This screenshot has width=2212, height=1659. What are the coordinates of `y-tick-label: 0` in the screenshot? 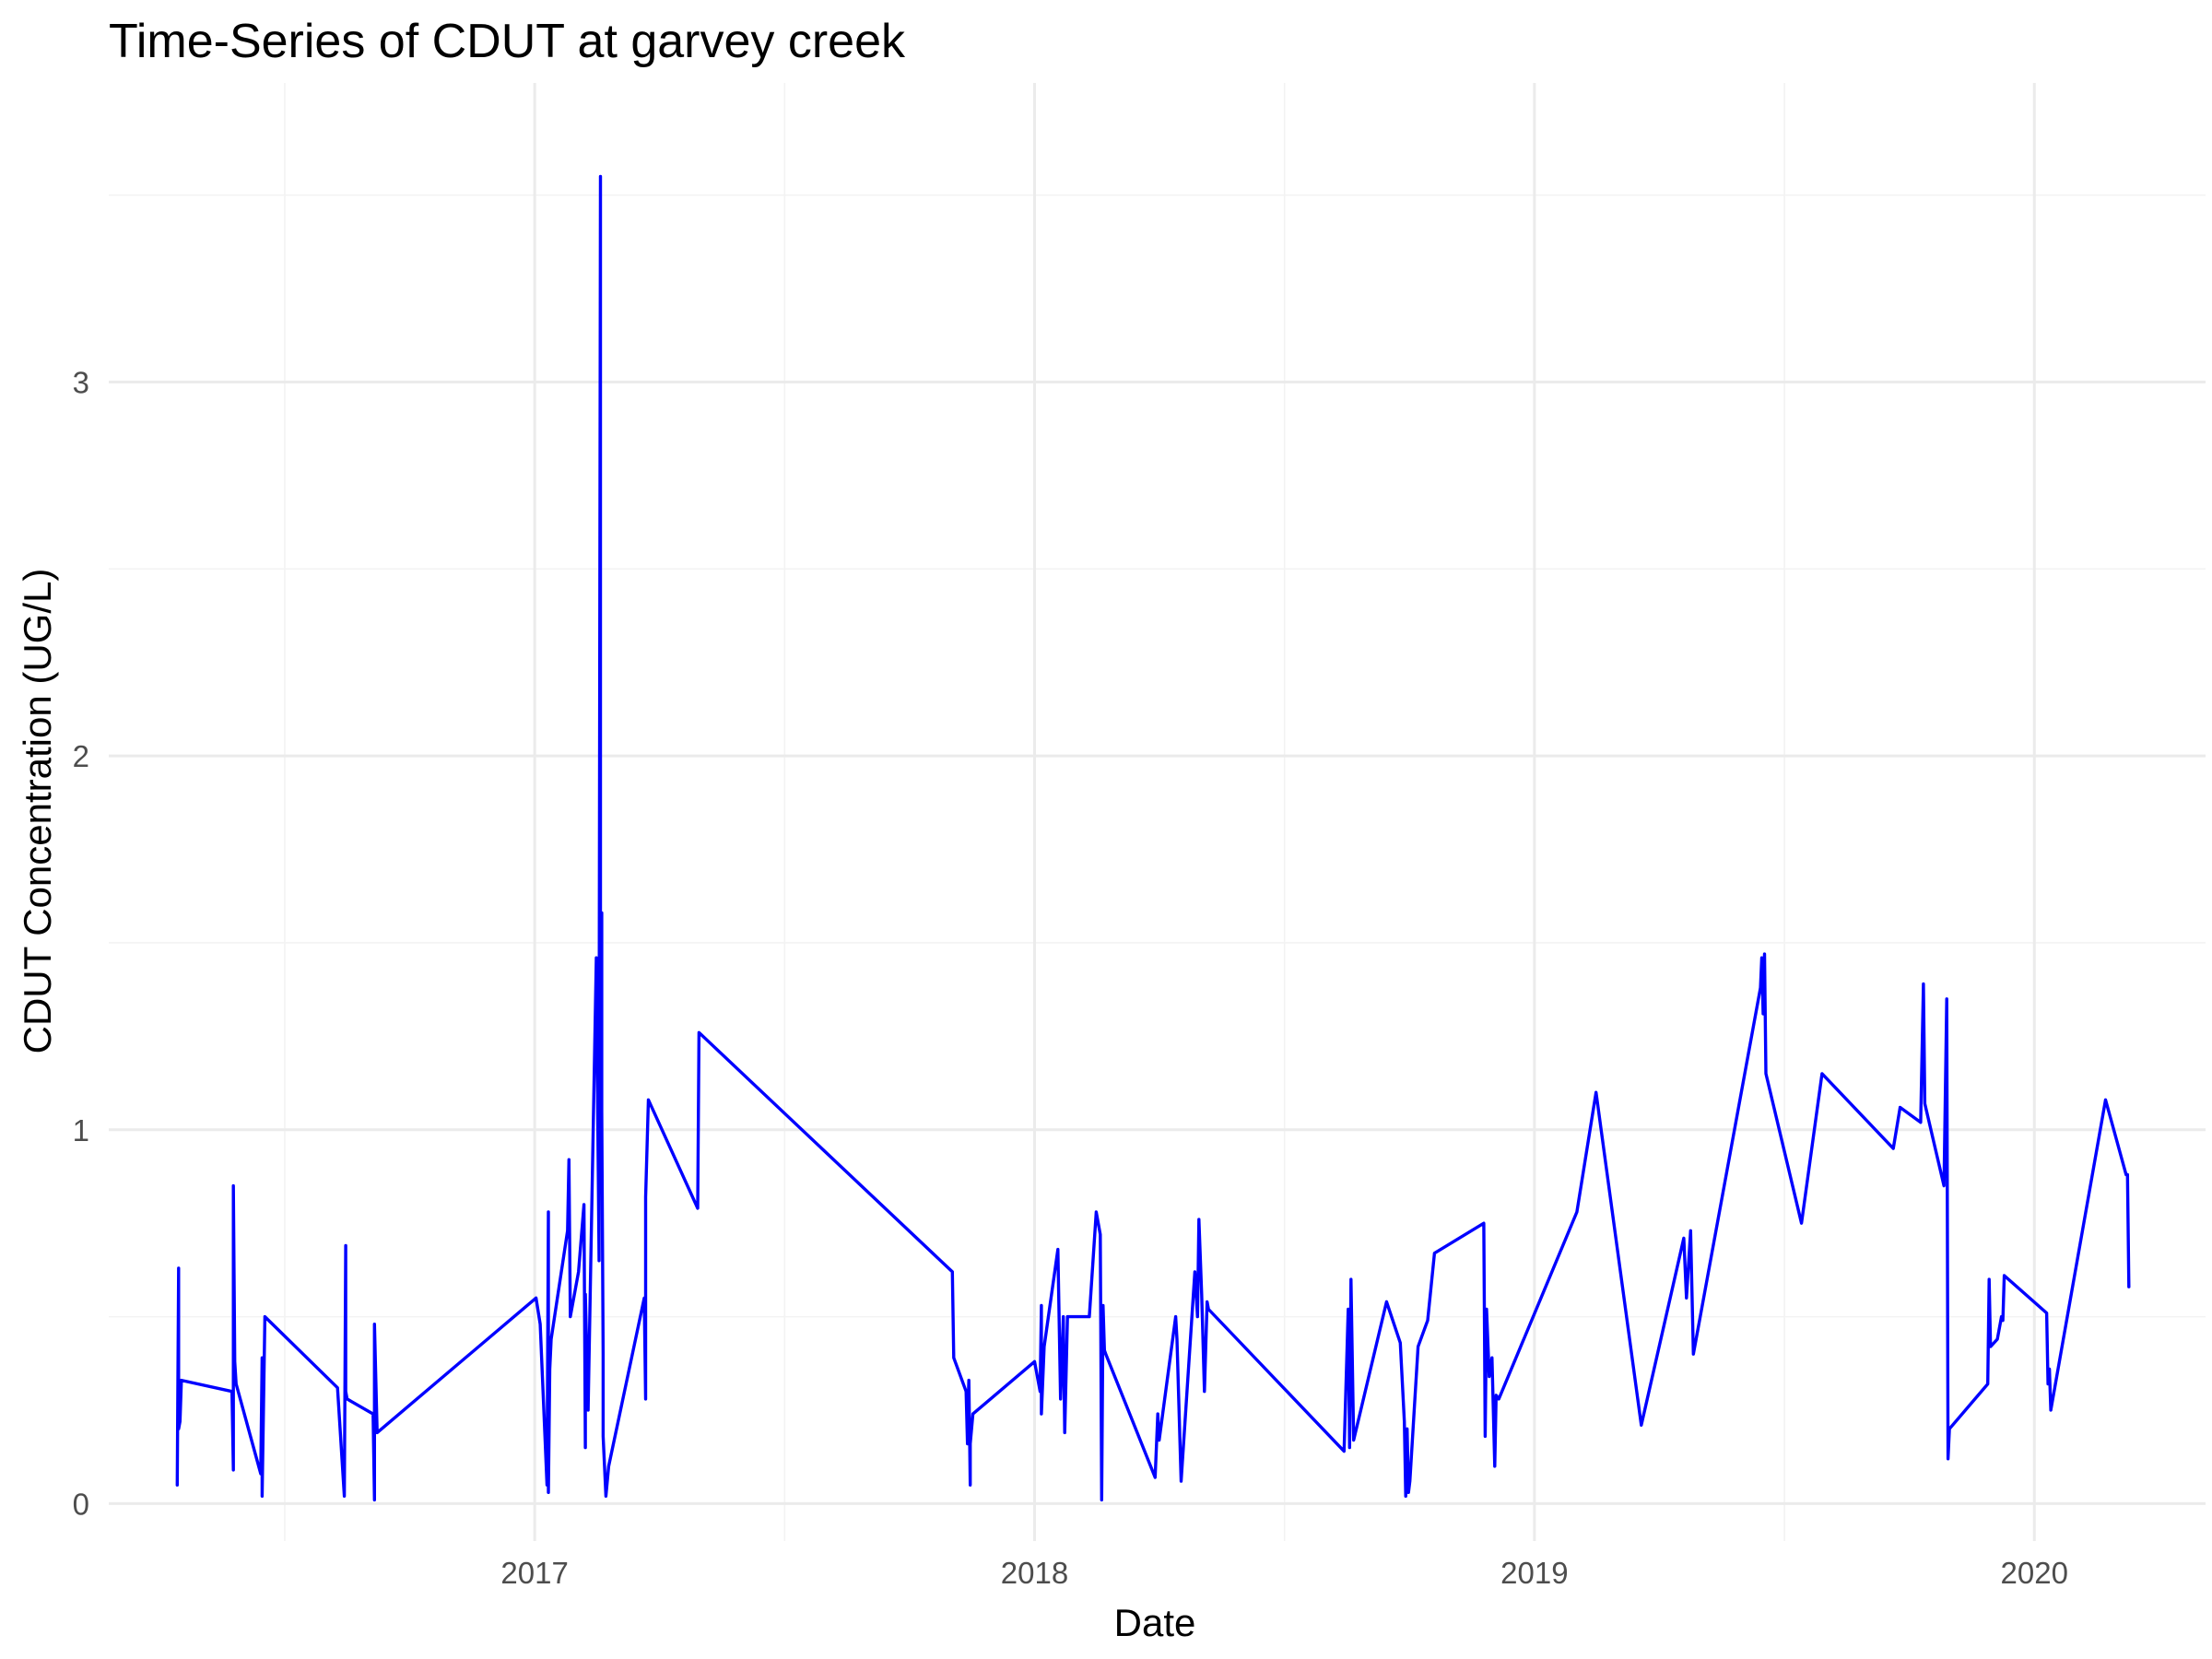 It's located at (81, 1504).